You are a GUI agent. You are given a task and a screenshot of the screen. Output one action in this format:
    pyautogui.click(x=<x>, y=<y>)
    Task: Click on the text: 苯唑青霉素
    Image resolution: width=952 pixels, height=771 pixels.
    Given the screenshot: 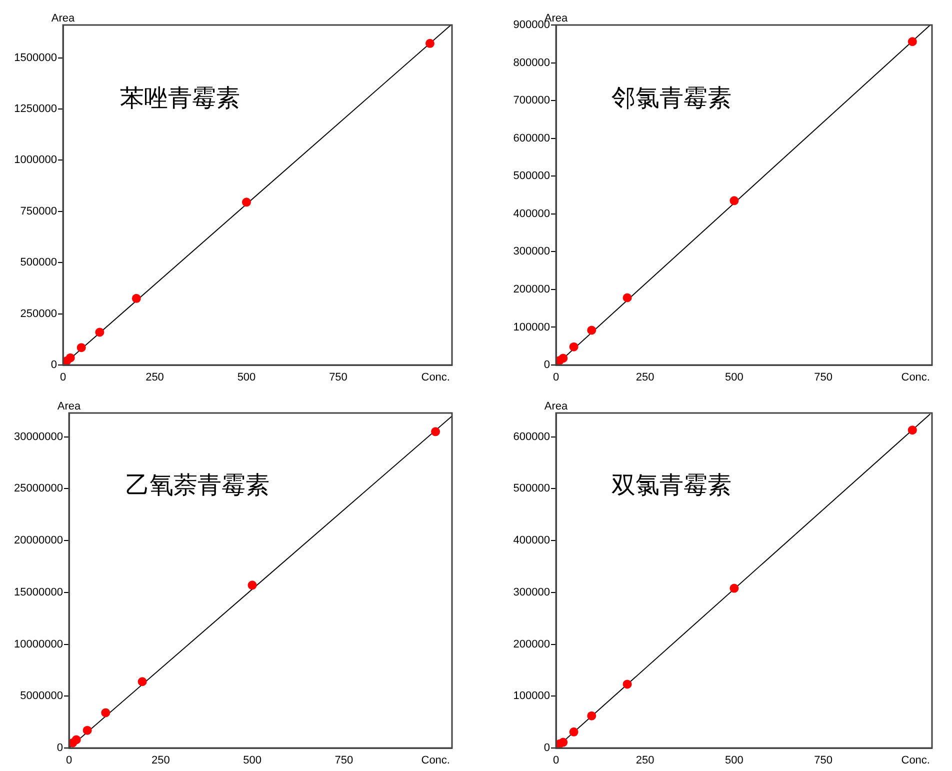 What is the action you would take?
    pyautogui.click(x=180, y=98)
    